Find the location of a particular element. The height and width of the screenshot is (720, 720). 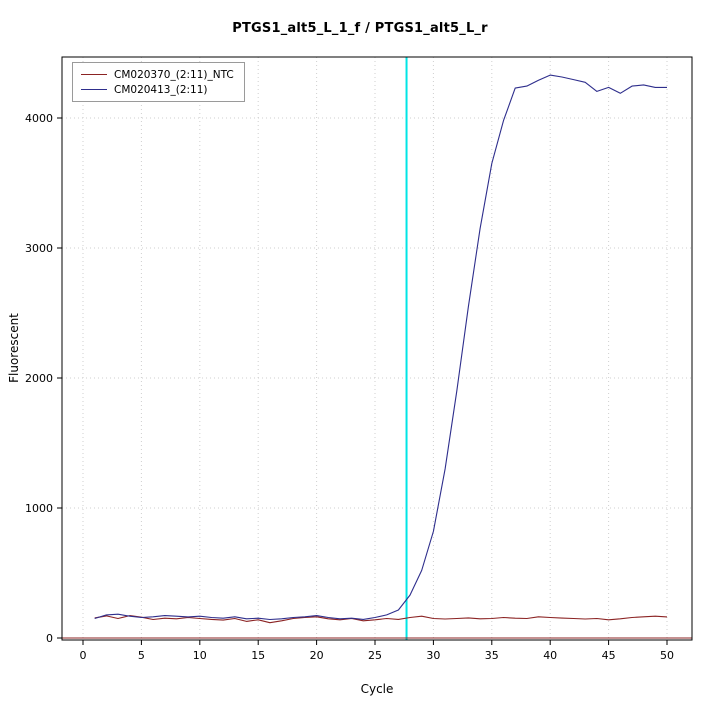

legend-label-sample: CM020413_(2:11) is located at coordinates (161, 89).